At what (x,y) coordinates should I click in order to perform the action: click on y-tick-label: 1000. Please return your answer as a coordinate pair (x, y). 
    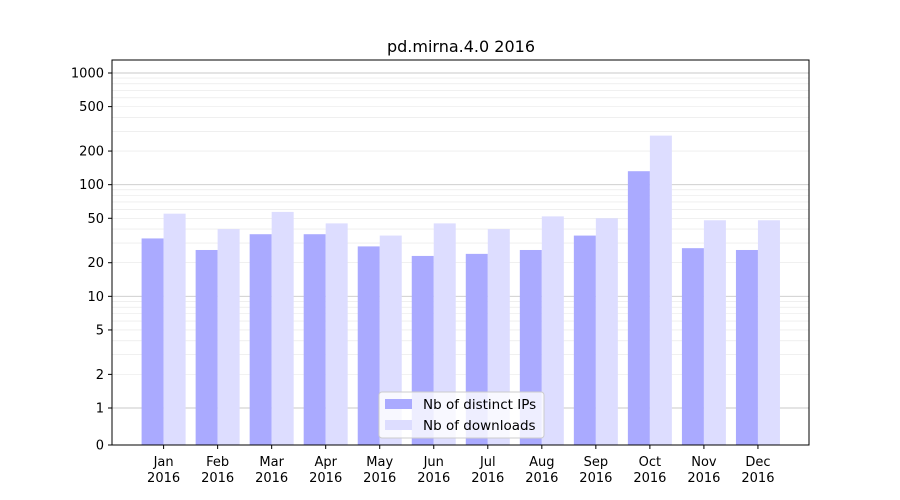
    Looking at the image, I should click on (87, 74).